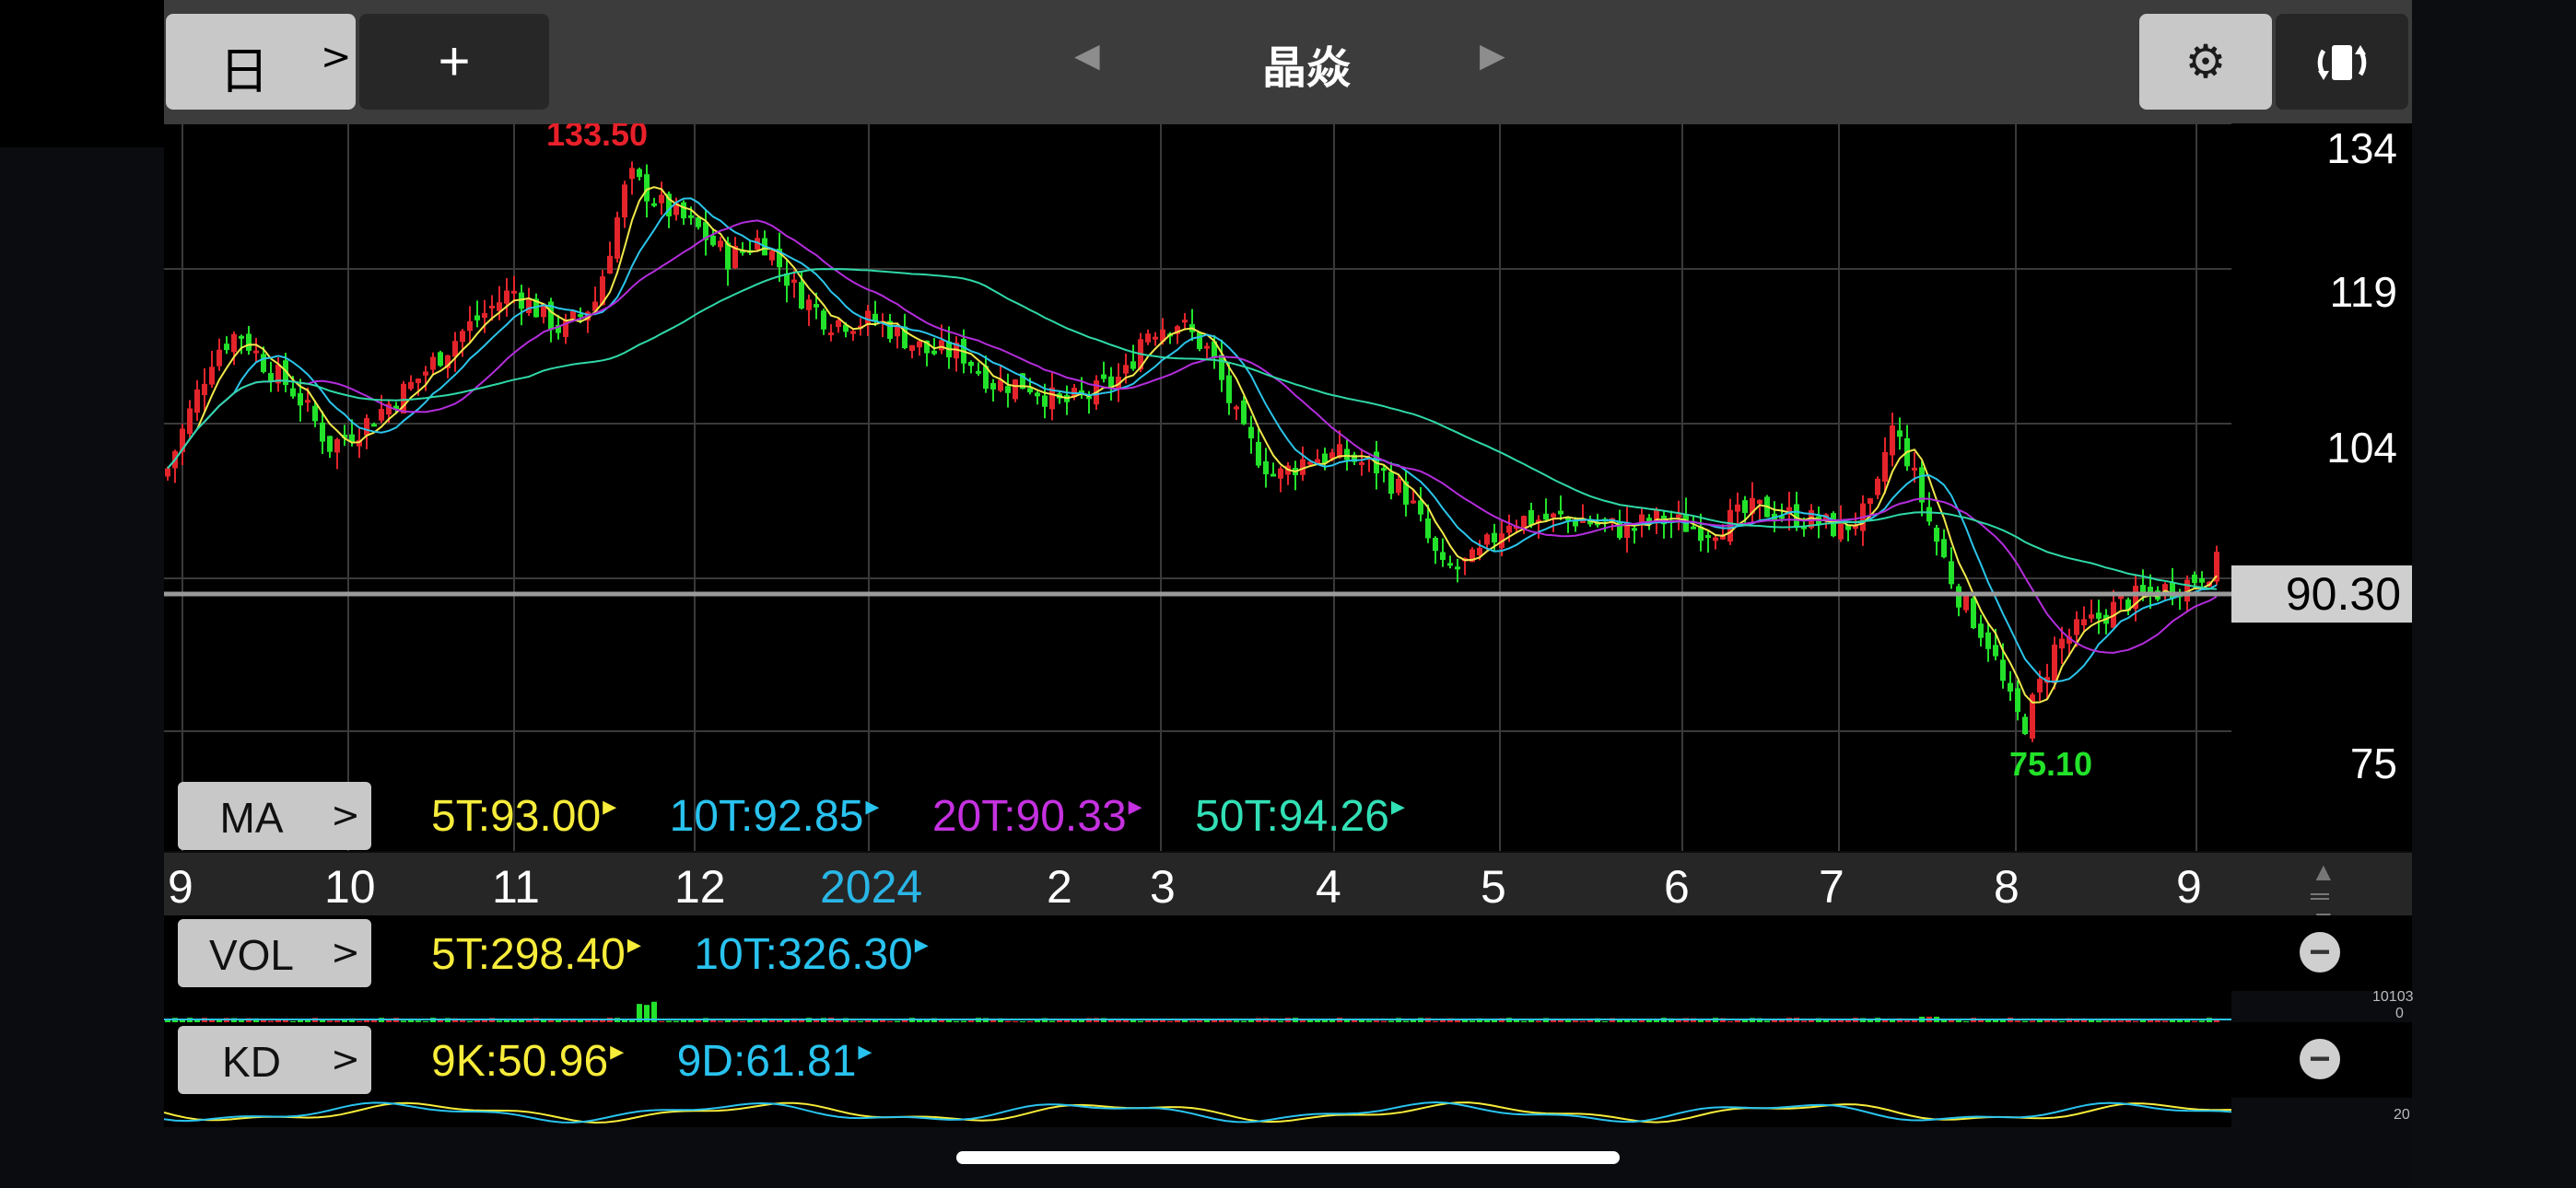  I want to click on period-button: 日 >, so click(261, 62).